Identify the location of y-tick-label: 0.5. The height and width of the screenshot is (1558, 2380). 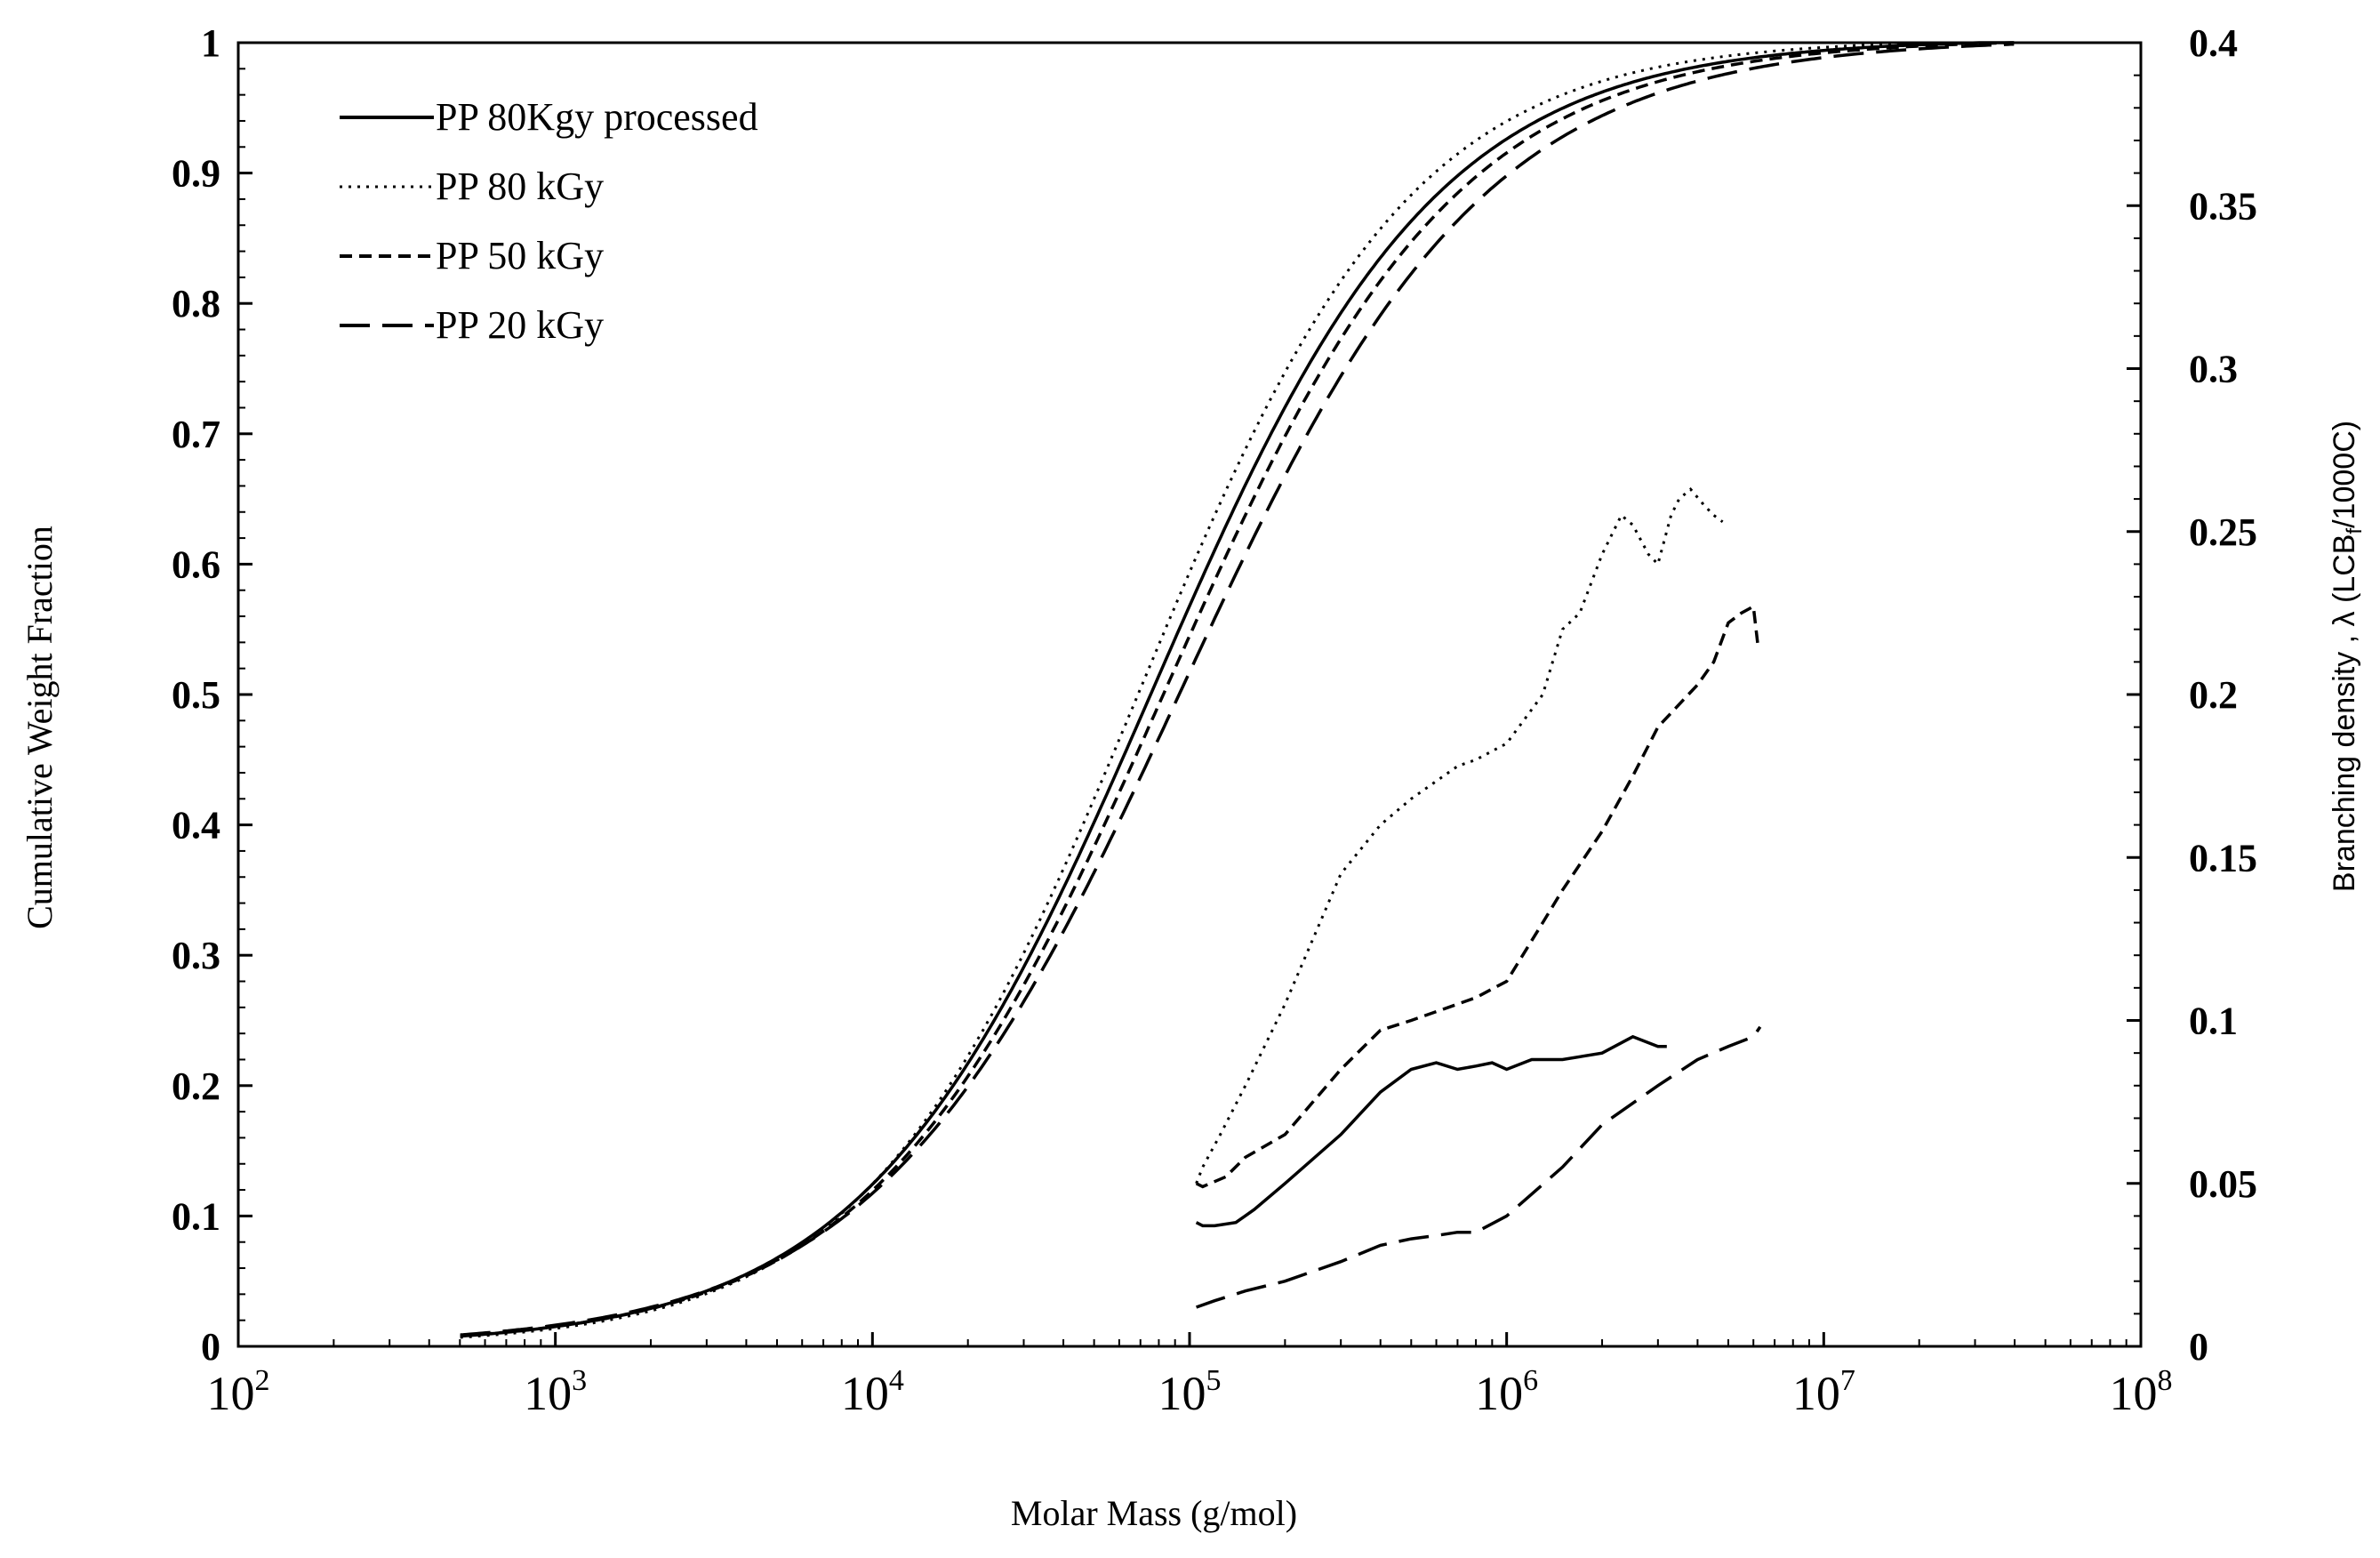
(196, 695).